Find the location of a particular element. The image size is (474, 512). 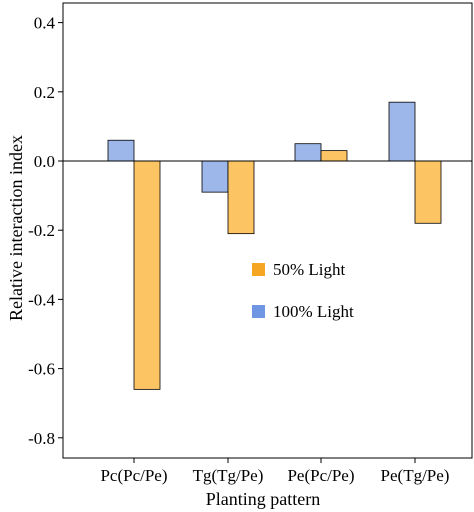

y-axis: 0.4 0.2 0.0 -0.2 -0.4 -0.6 -0.8 is located at coordinates (45, 231).